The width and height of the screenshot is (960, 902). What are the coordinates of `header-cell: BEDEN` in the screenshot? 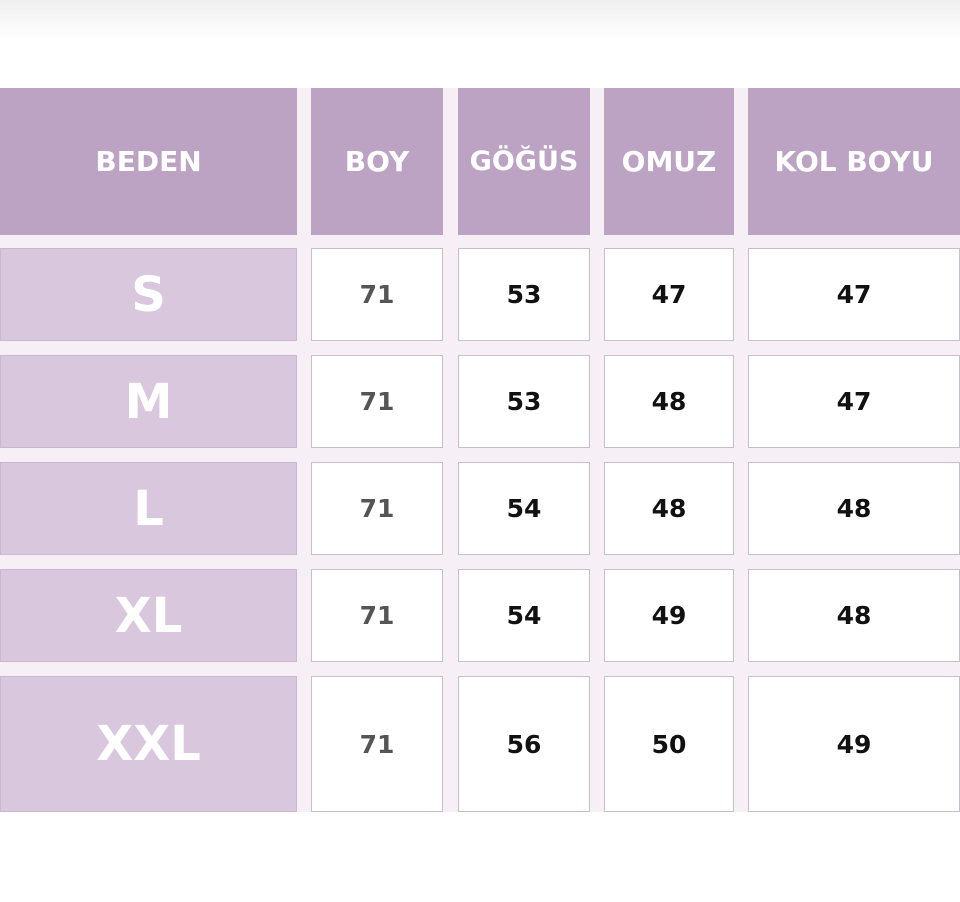 It's located at (148, 161).